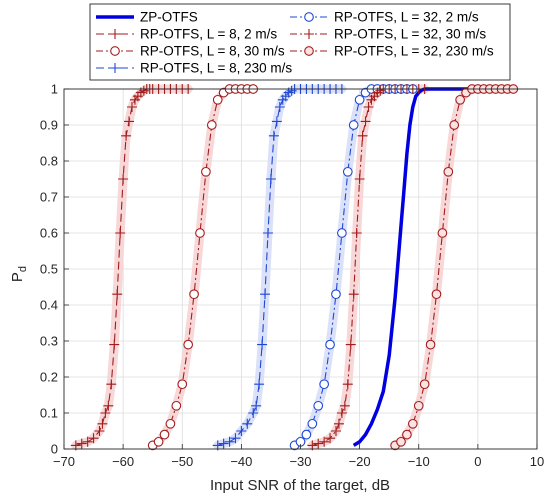  I want to click on y-axis-label: Pd, so click(19, 274).